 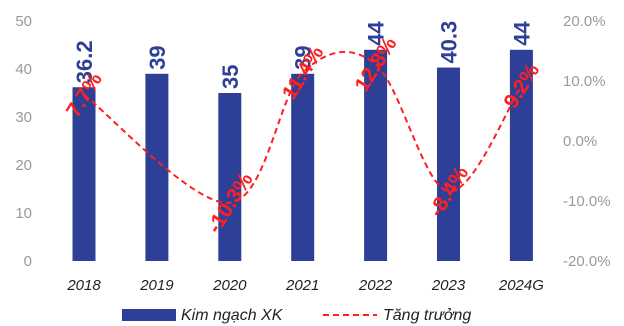 What do you see at coordinates (448, 285) in the screenshot?
I see `x-axis-tick: 2023` at bounding box center [448, 285].